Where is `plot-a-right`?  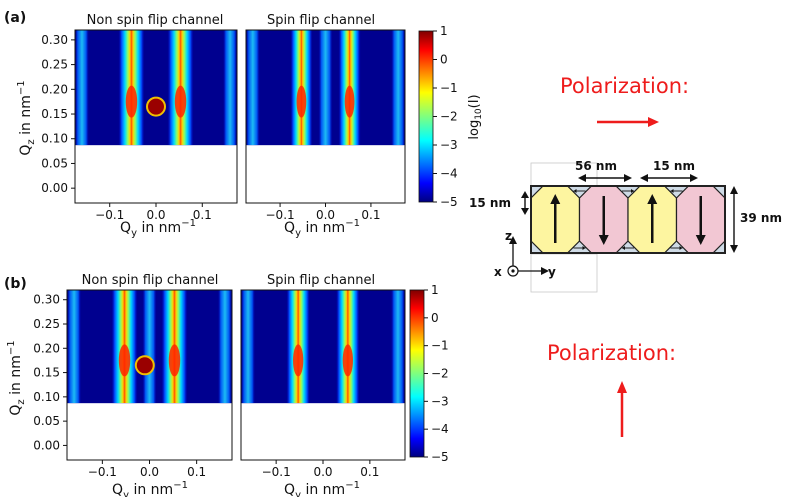 plot-a-right is located at coordinates (325, 116).